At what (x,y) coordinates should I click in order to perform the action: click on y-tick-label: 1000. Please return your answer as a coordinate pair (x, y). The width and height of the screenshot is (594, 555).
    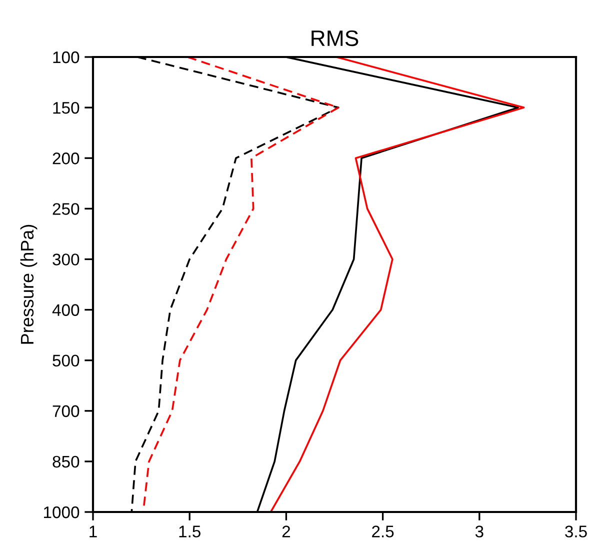
    Looking at the image, I should click on (62, 512).